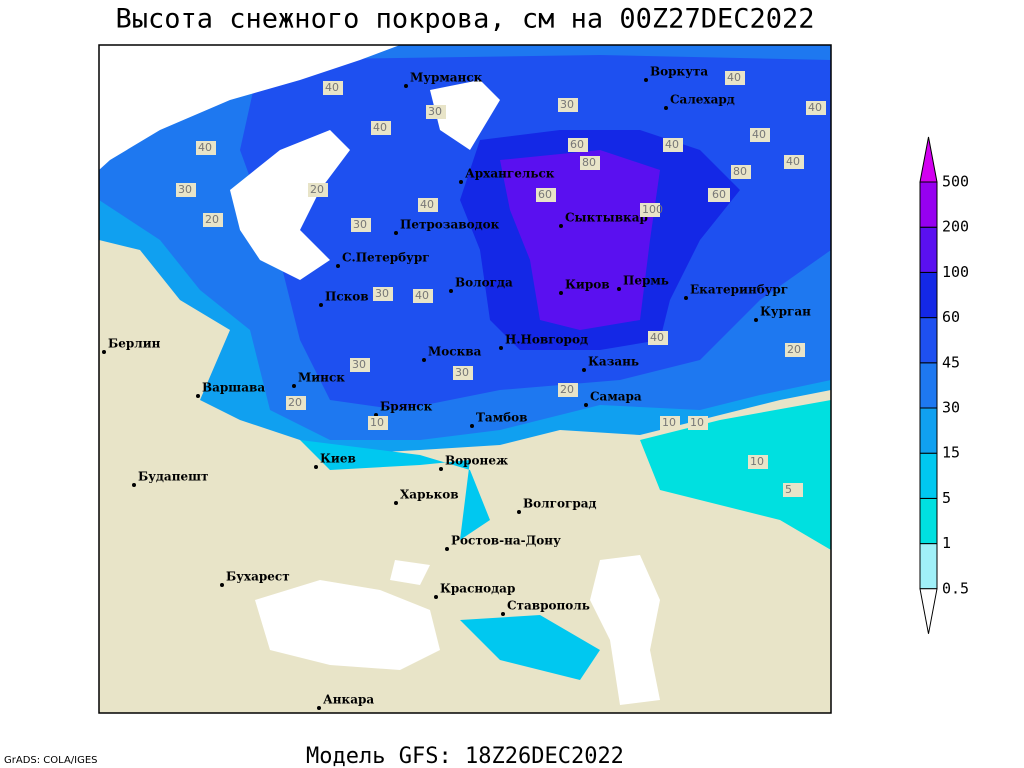 This screenshot has height=768, width=1024. I want to click on city-label: Волгоград, so click(559, 504).